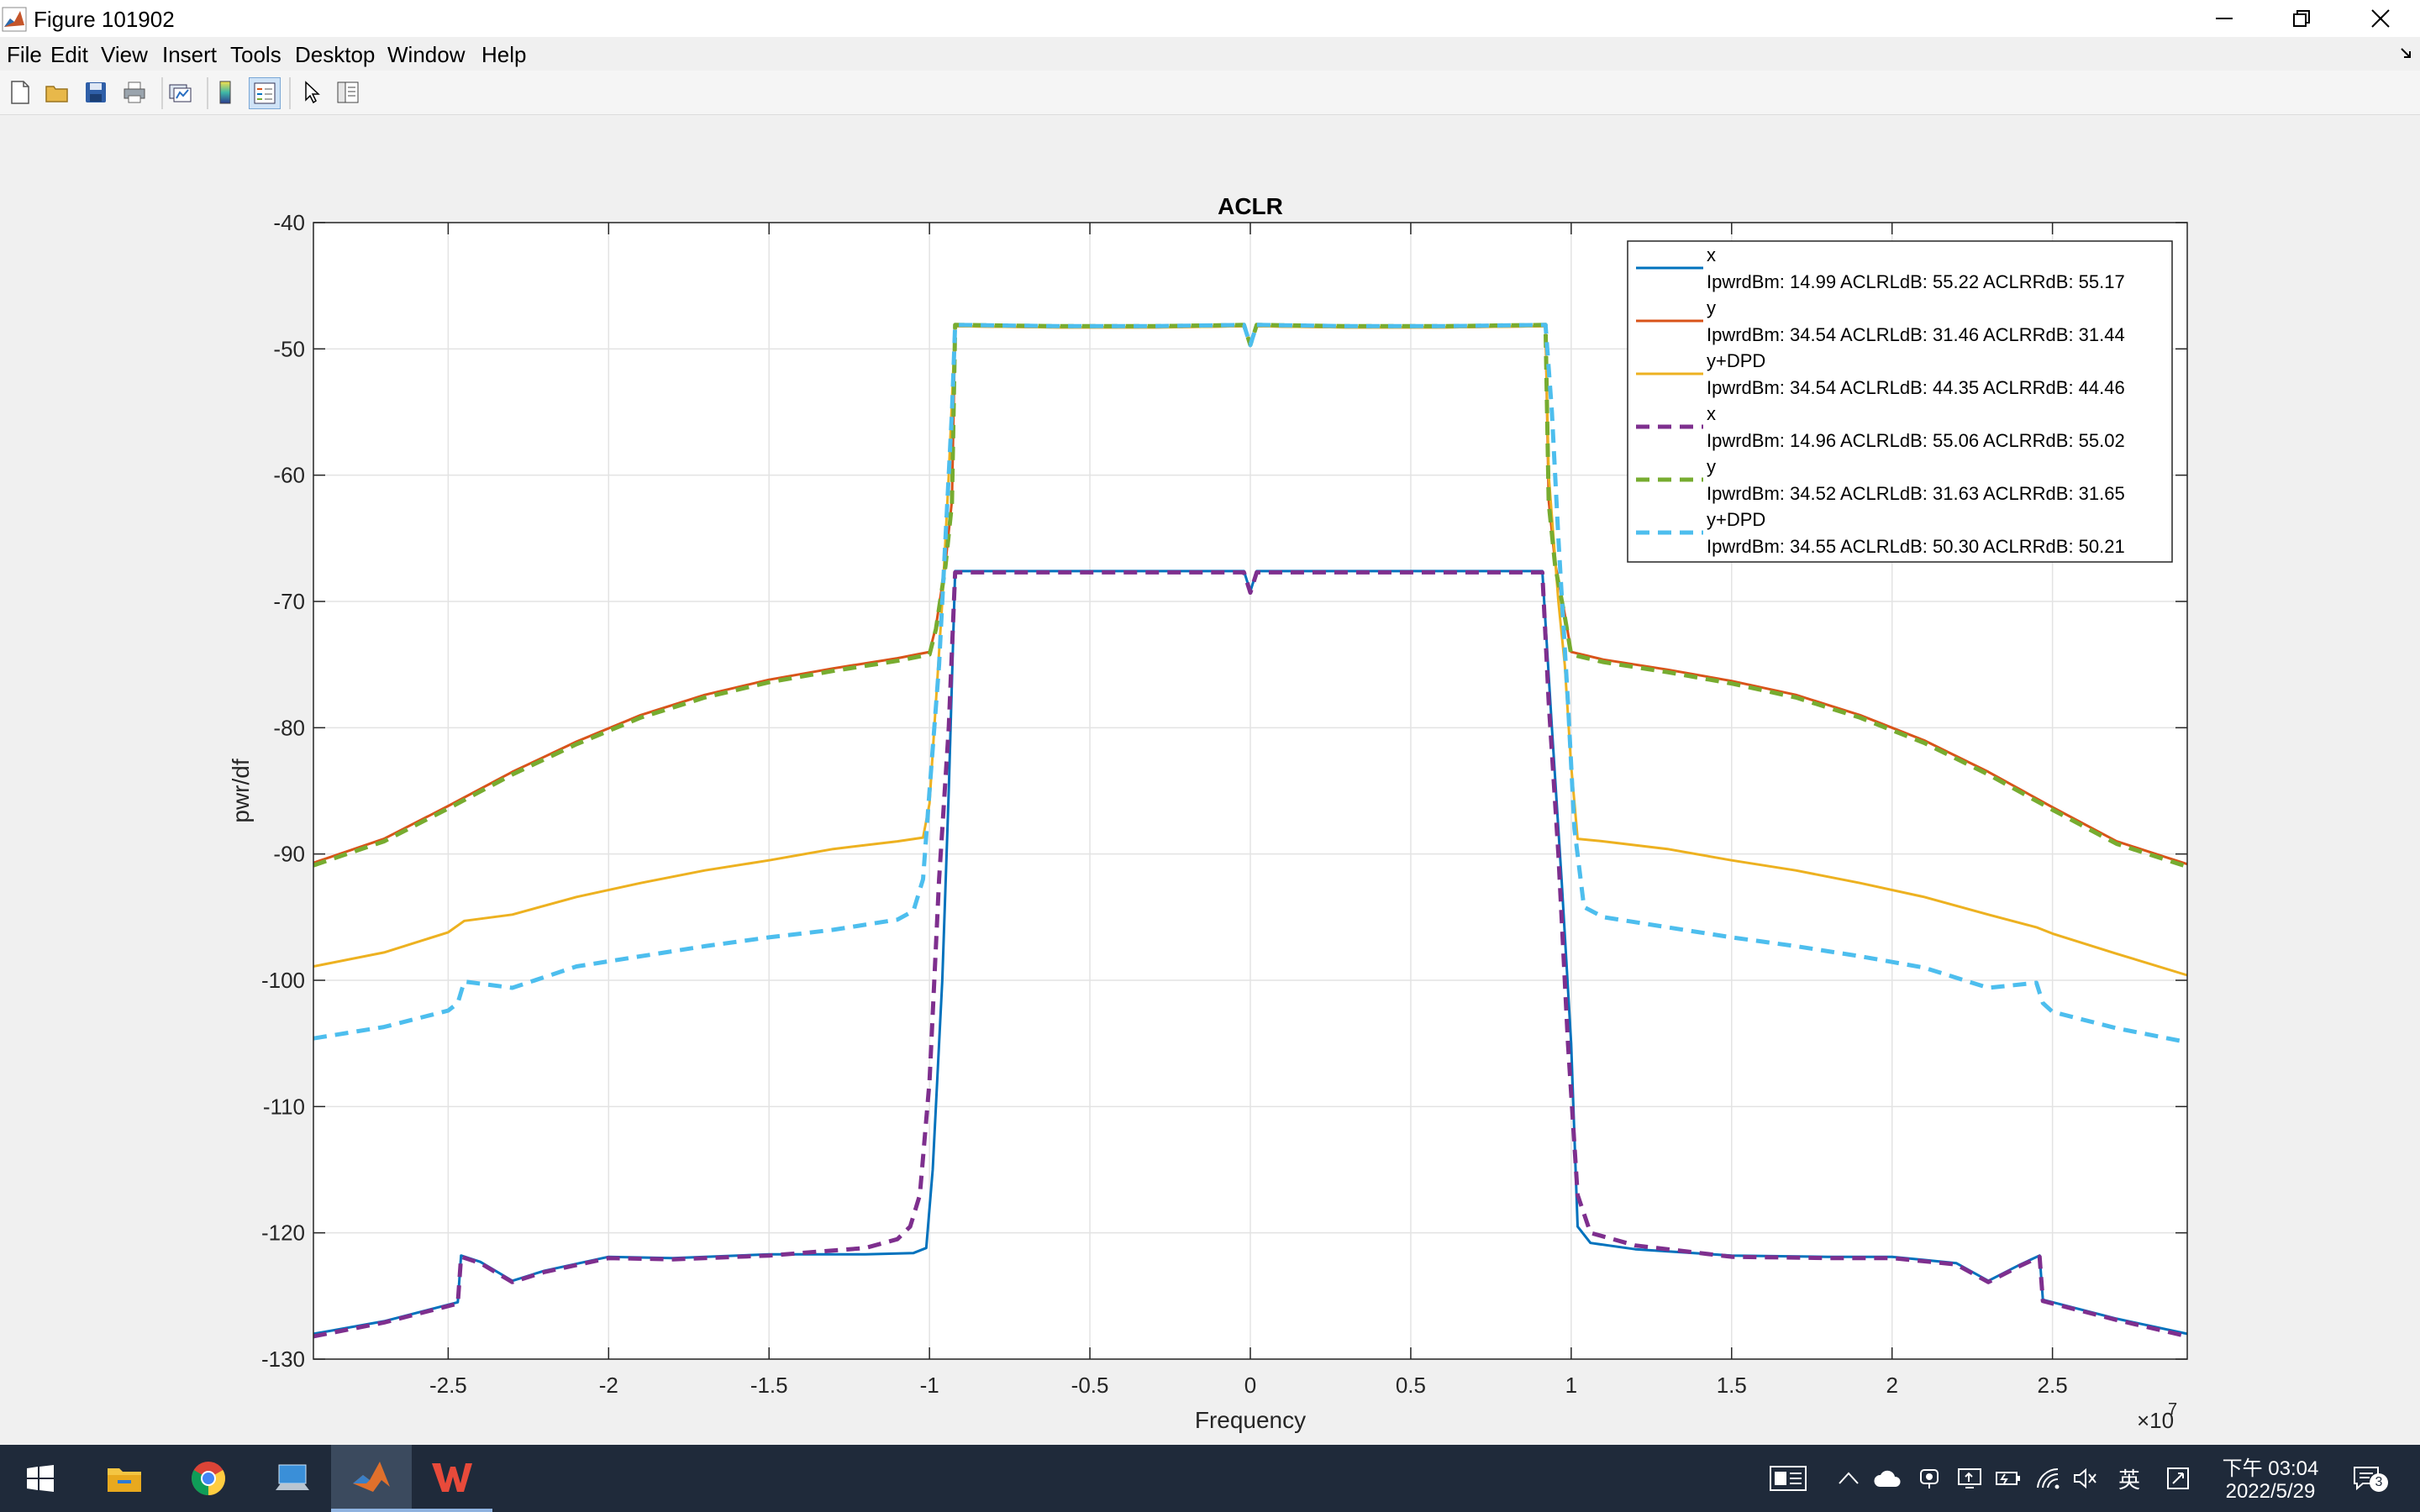 The width and height of the screenshot is (2420, 1512). What do you see at coordinates (255, 54) in the screenshot?
I see `menu-tools: Tools` at bounding box center [255, 54].